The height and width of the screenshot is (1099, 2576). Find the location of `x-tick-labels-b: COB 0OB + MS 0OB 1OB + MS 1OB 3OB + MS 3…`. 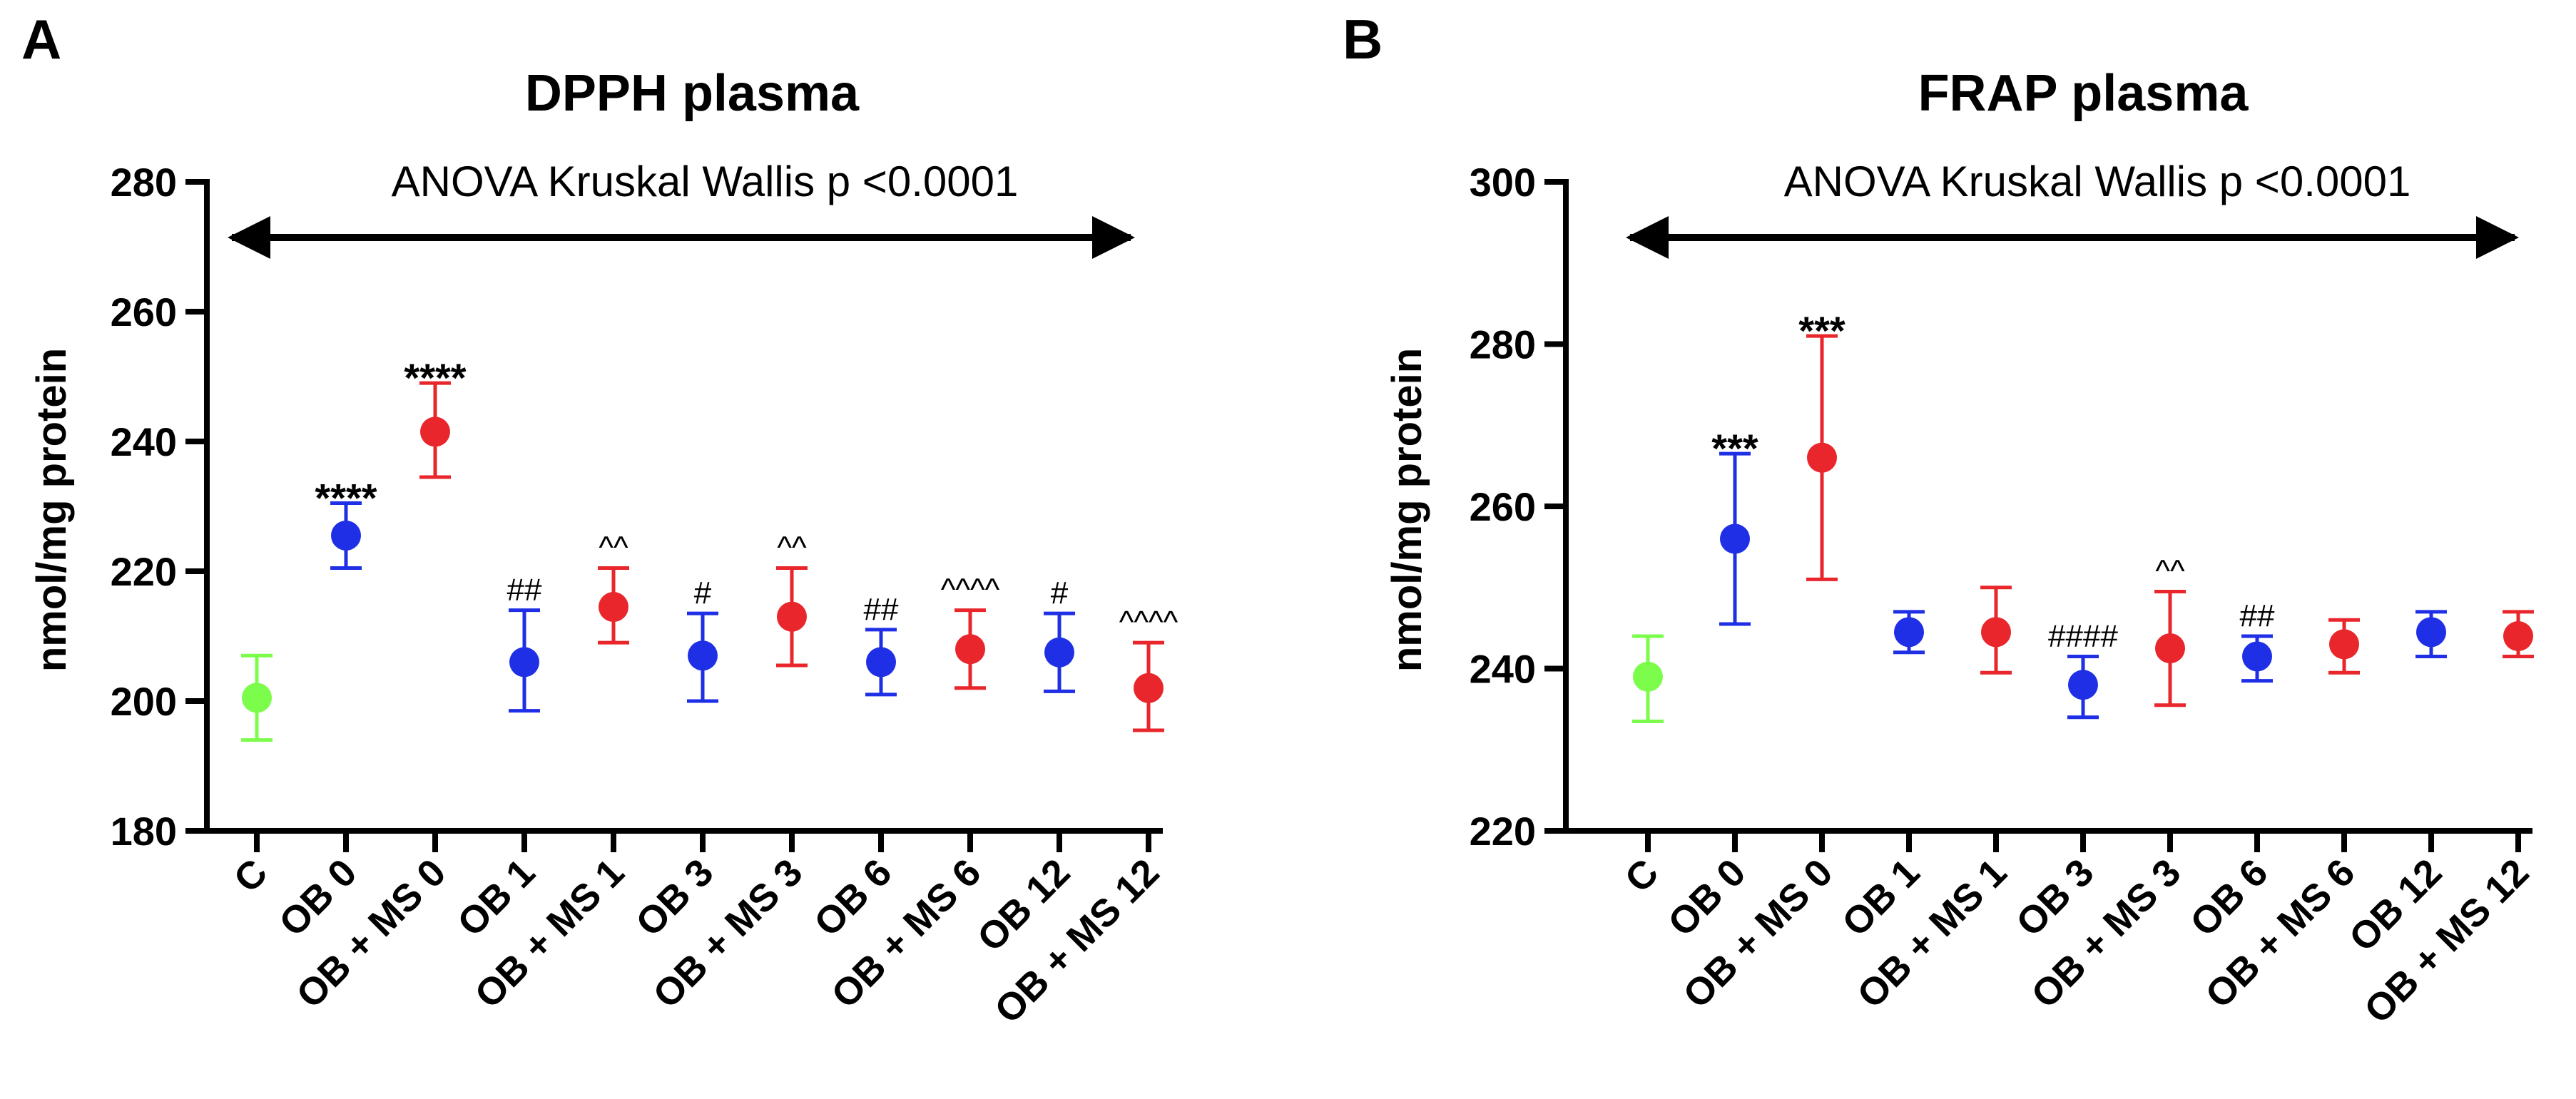

x-tick-labels-b: COB 0OB + MS 0OB 1OB + MS 1OB 3OB + MS 3… is located at coordinates (2077, 931).